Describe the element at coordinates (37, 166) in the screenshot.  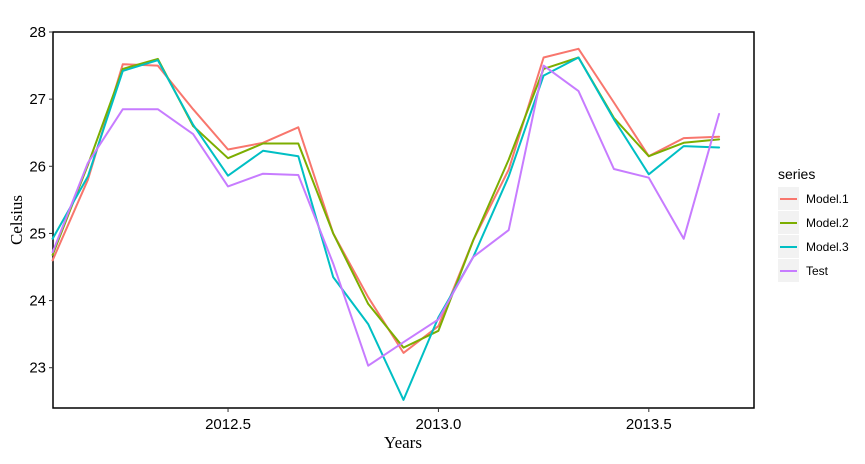
I see `y-tick-label: 26` at that location.